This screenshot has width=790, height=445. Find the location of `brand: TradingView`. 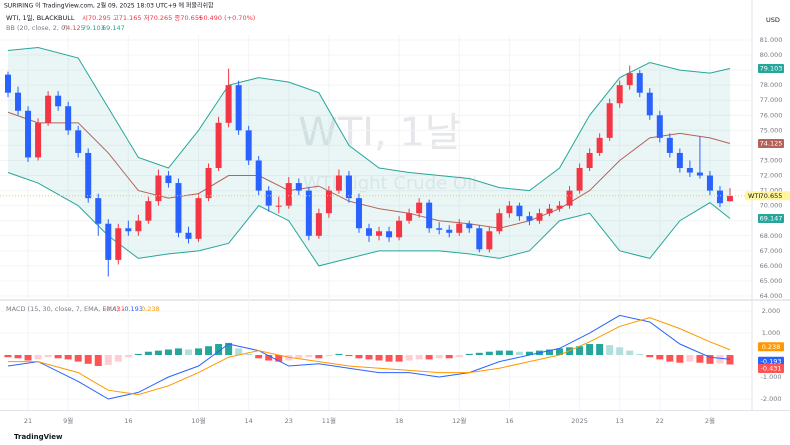

brand: TradingView is located at coordinates (38, 437).